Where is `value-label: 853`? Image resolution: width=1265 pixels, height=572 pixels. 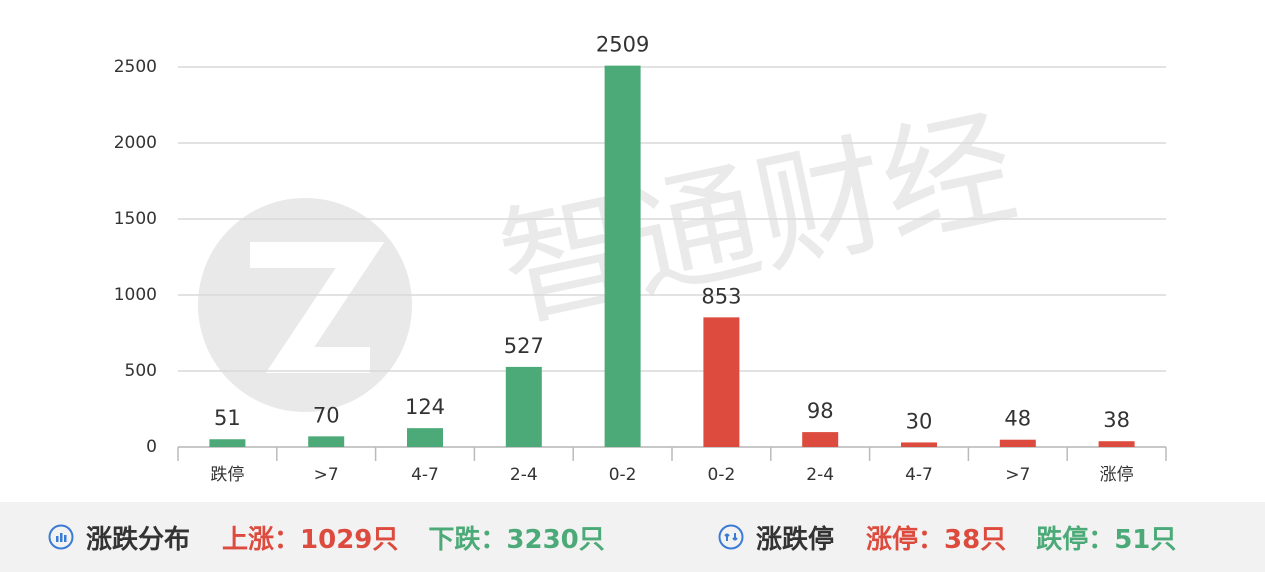 value-label: 853 is located at coordinates (721, 296).